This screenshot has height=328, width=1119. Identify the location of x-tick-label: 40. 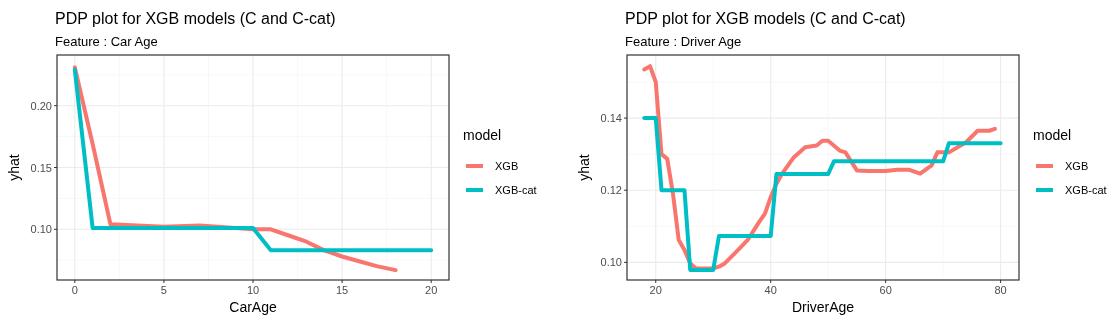
(770, 290).